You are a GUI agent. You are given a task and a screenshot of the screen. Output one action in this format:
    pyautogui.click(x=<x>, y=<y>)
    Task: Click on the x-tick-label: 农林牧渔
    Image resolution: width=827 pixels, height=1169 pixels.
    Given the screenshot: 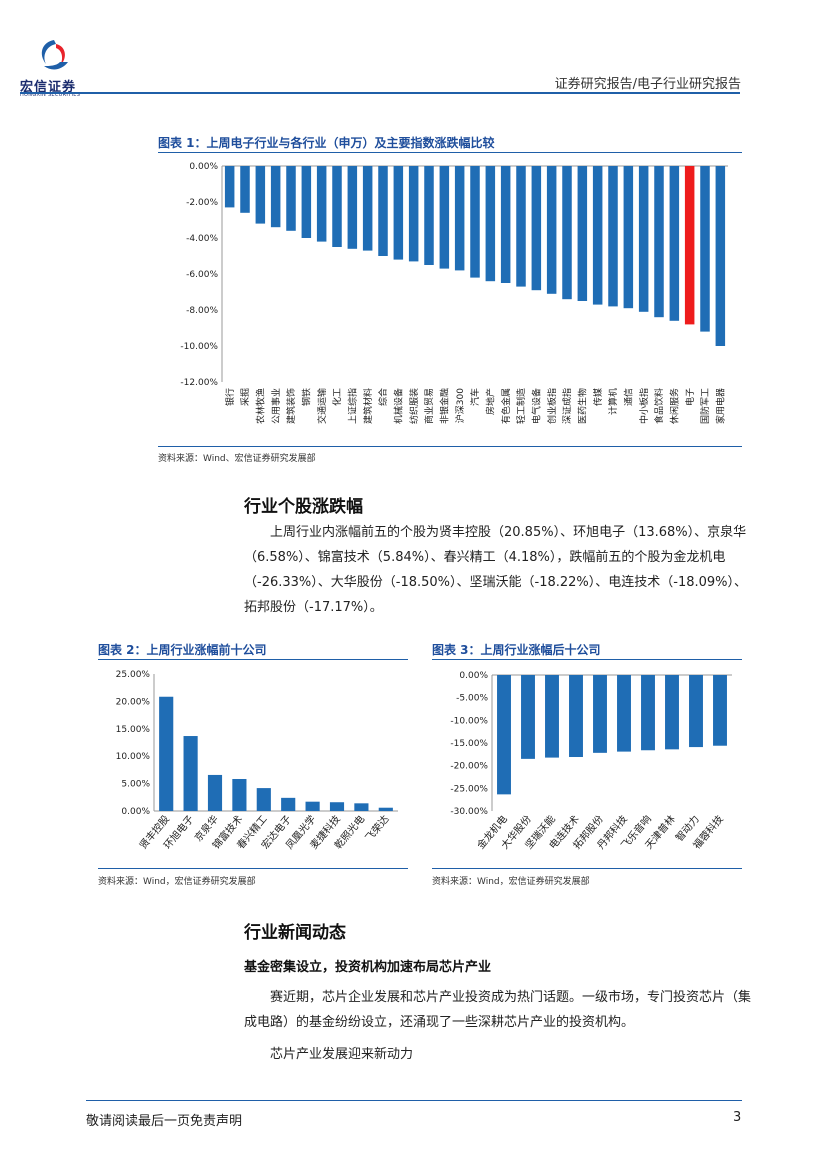 What is the action you would take?
    pyautogui.click(x=260, y=406)
    